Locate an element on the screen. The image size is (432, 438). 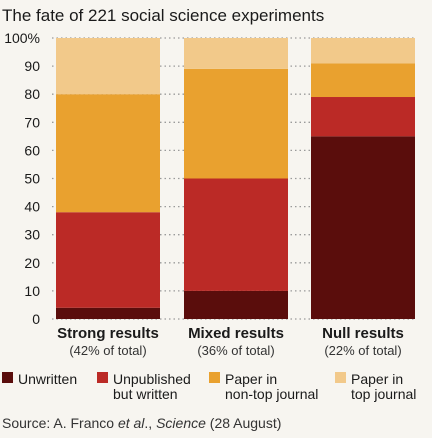
y-tick-label: 20 is located at coordinates (32, 263).